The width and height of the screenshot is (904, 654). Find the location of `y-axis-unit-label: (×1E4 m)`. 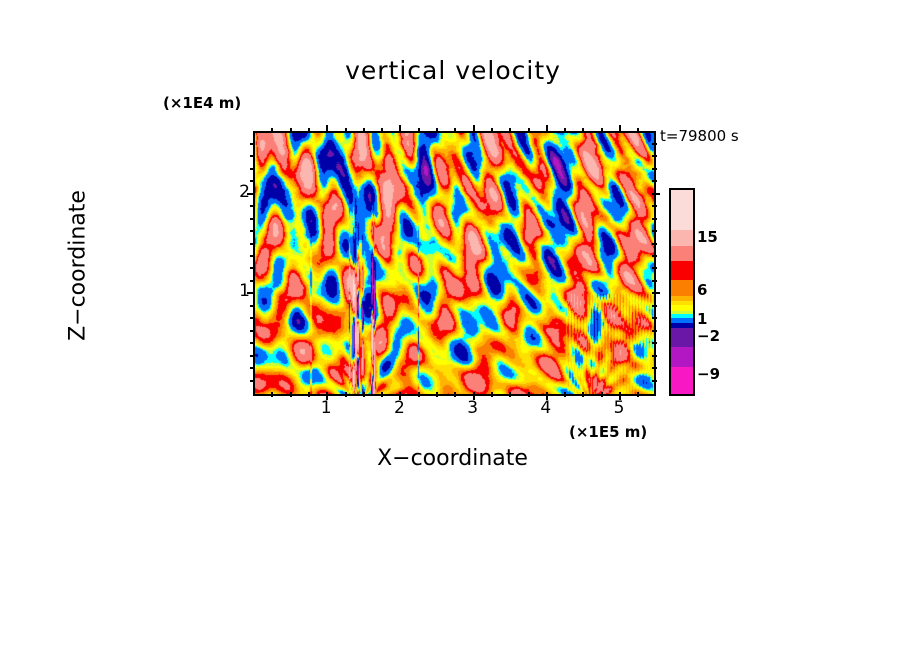

y-axis-unit-label: (×1E4 m) is located at coordinates (202, 103).